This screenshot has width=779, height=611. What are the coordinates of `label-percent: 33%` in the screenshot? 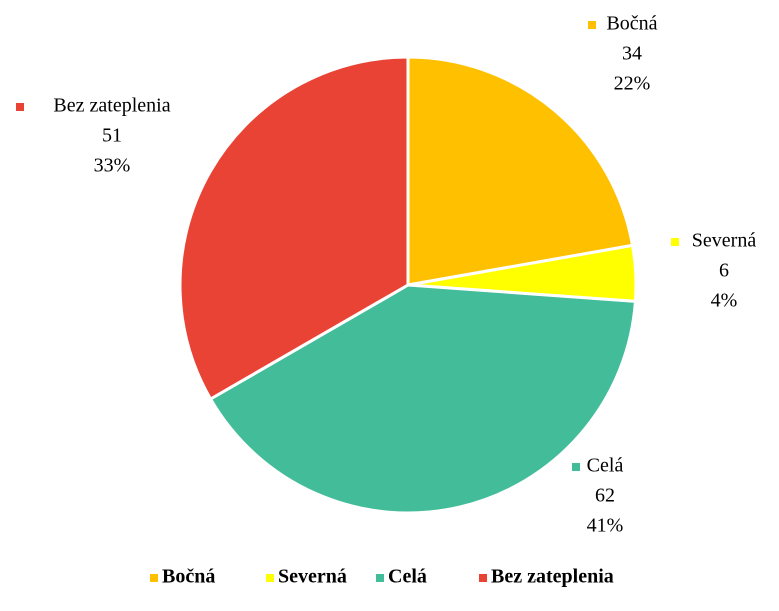 It's located at (112, 166).